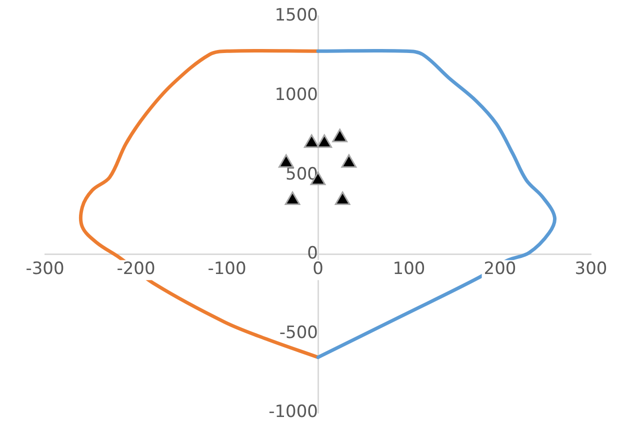 Image resolution: width=626 pixels, height=429 pixels. Describe the element at coordinates (500, 269) in the screenshot. I see `x-tick-label: 200` at that location.